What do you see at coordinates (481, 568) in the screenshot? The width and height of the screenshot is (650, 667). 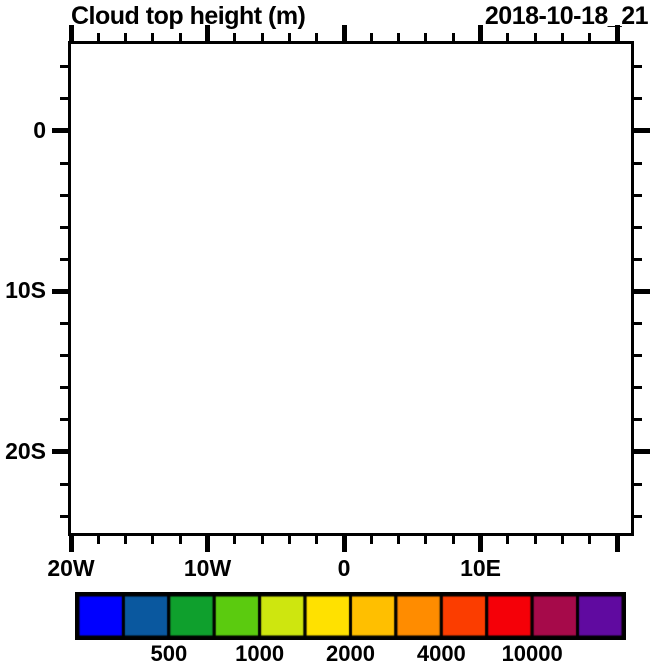 I see `x-axis-label: 10E` at bounding box center [481, 568].